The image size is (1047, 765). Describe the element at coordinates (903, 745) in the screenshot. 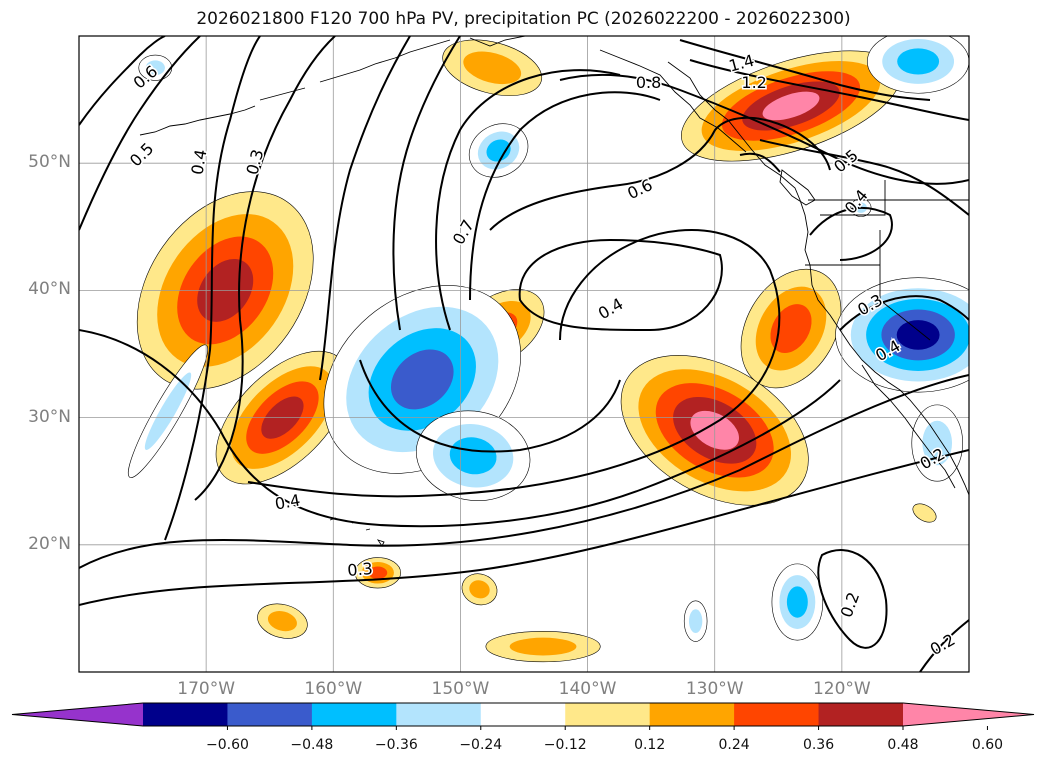

I see `colorbar-tick-label: 0.48` at that location.